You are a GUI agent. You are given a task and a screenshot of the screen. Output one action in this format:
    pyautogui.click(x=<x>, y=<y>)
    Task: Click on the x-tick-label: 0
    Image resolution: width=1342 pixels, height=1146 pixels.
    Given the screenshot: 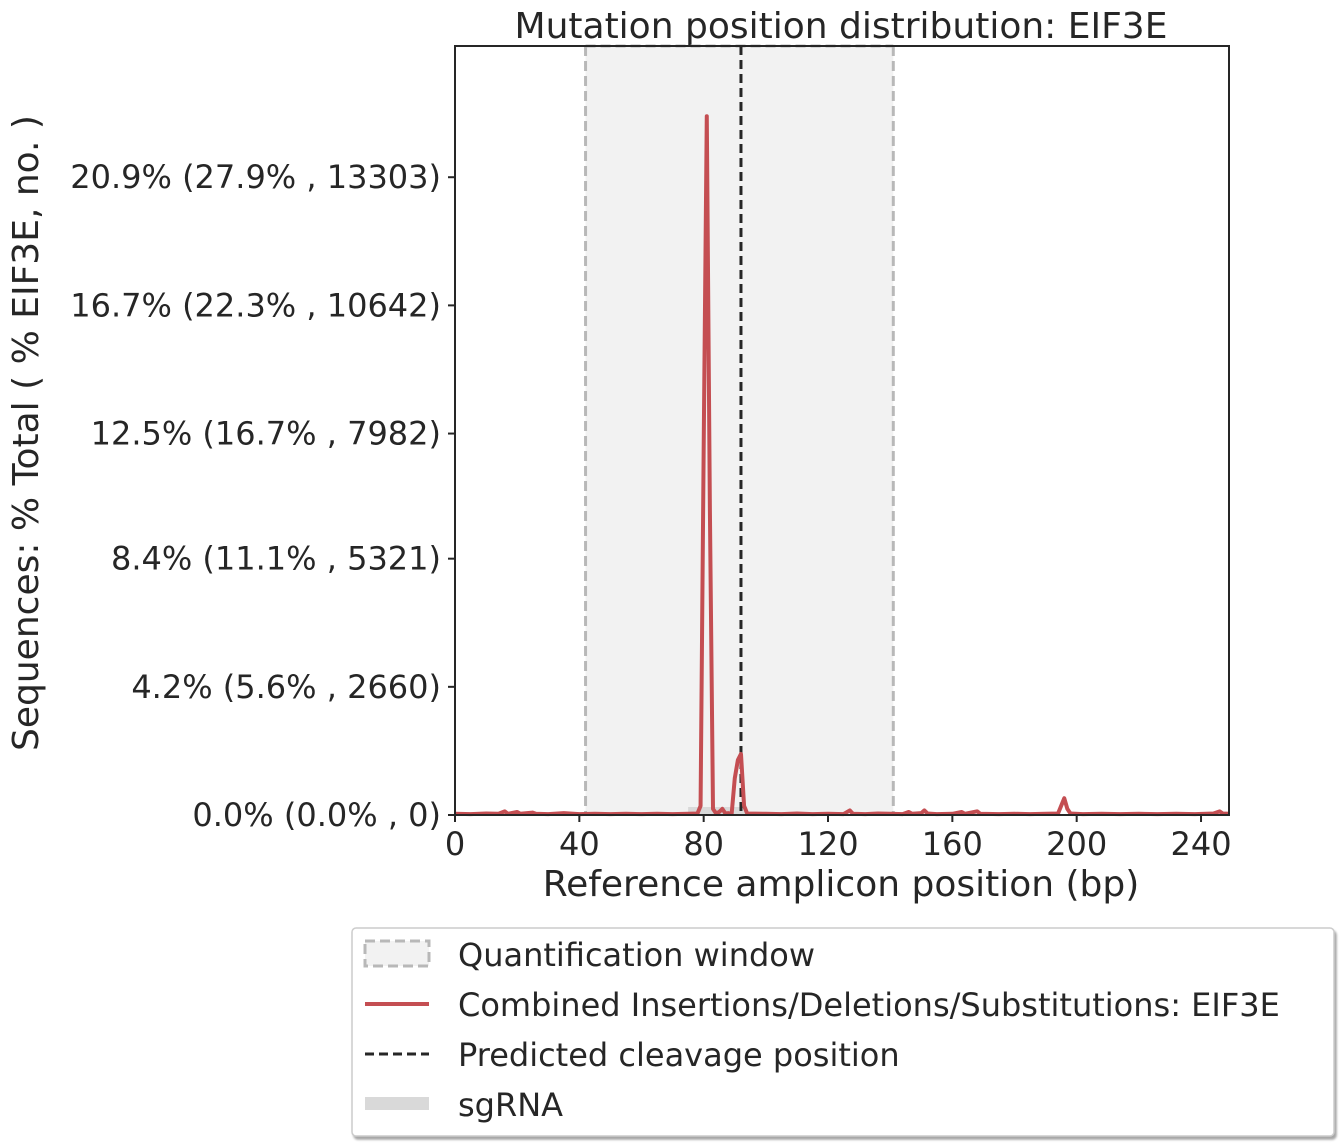 What is the action you would take?
    pyautogui.click(x=455, y=844)
    